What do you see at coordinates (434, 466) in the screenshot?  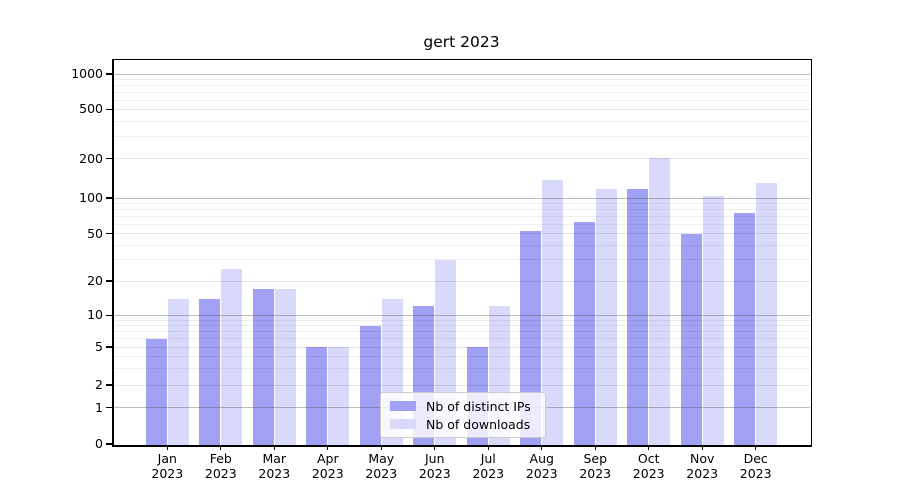 I see `x-tick-label: Jun 2023` at bounding box center [434, 466].